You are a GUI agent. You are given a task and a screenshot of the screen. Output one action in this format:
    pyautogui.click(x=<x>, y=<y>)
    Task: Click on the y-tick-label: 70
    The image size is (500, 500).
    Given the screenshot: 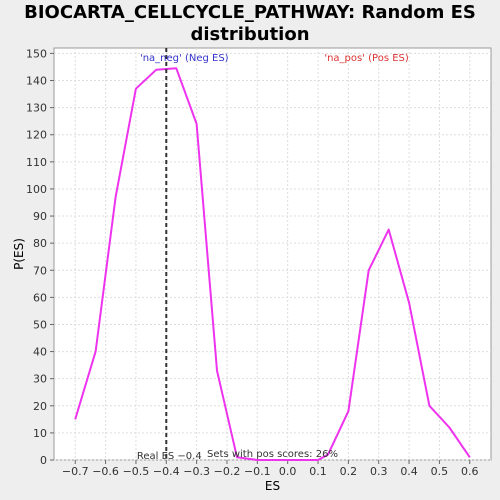 What is the action you would take?
    pyautogui.click(x=40, y=270)
    